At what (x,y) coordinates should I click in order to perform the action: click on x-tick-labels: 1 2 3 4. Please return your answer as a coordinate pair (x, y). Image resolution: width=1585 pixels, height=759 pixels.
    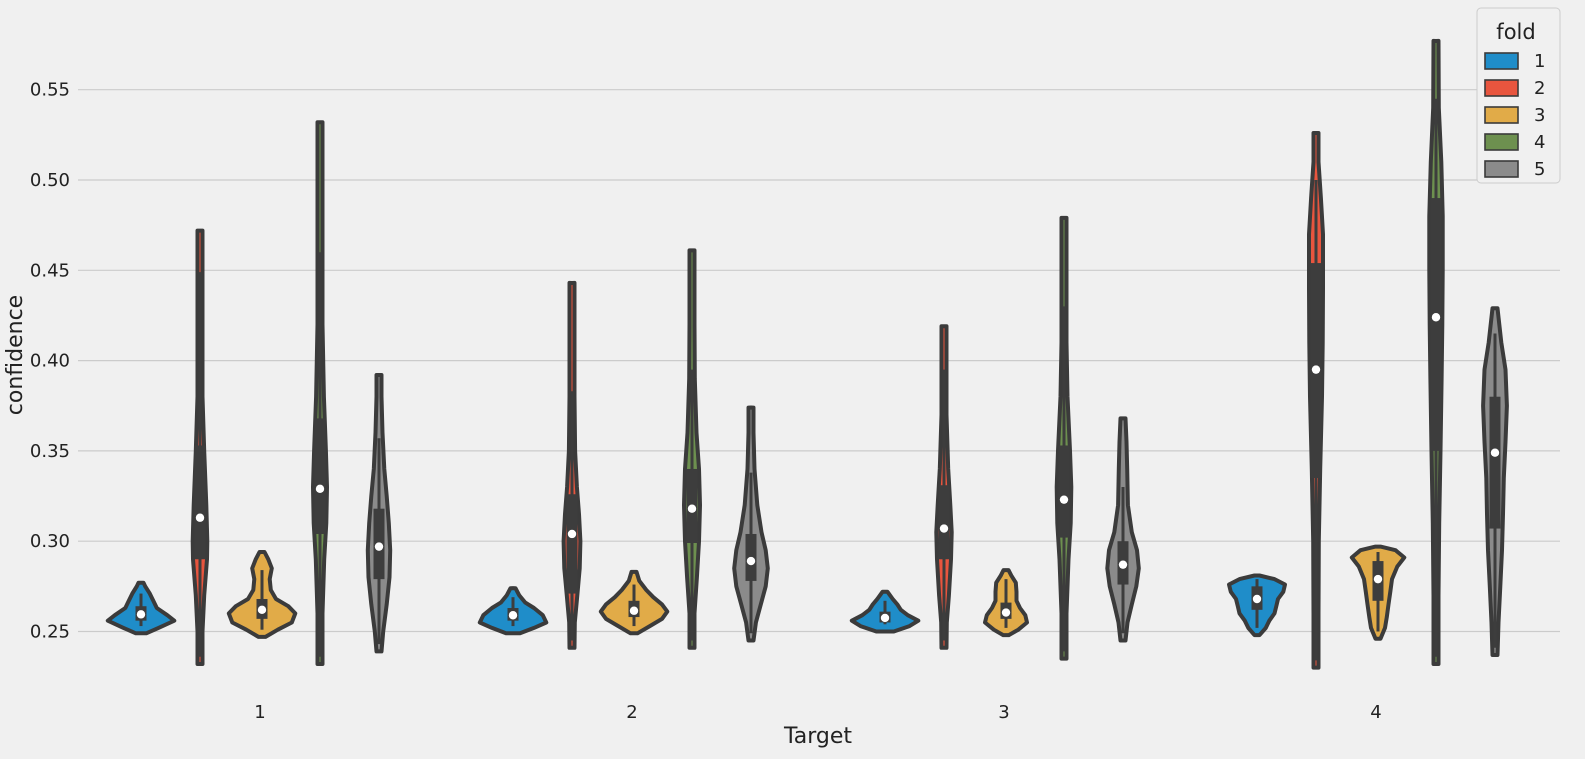
    Looking at the image, I should click on (817, 712).